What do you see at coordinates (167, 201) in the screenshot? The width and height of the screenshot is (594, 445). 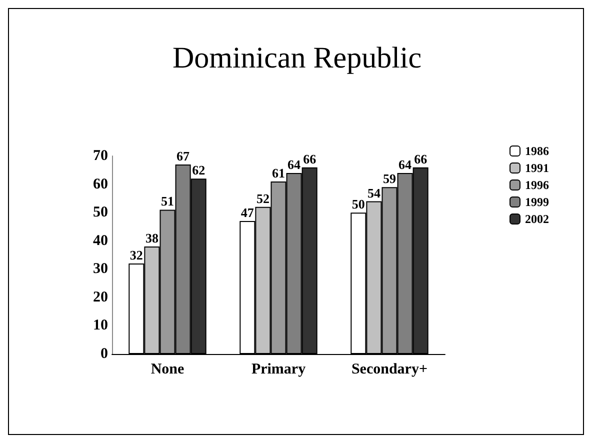 I see `data-label: 51` at bounding box center [167, 201].